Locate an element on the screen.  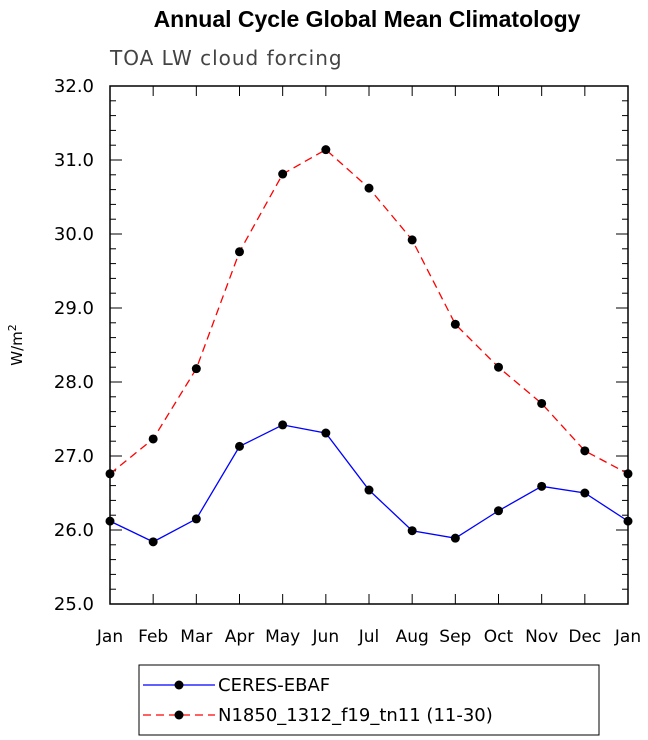
x-tick-label: Oct is located at coordinates (499, 637).